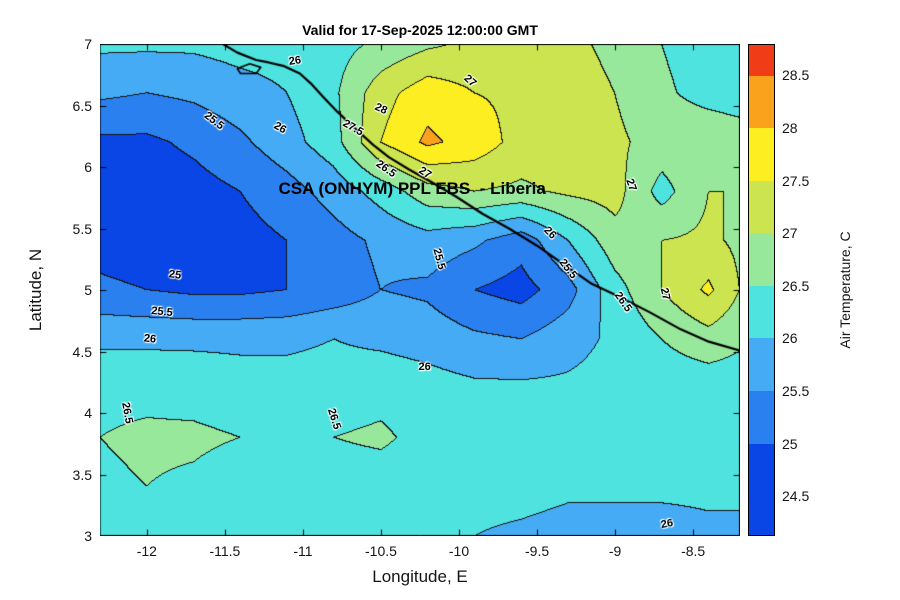  I want to click on x-tick-label: -10, so click(459, 551).